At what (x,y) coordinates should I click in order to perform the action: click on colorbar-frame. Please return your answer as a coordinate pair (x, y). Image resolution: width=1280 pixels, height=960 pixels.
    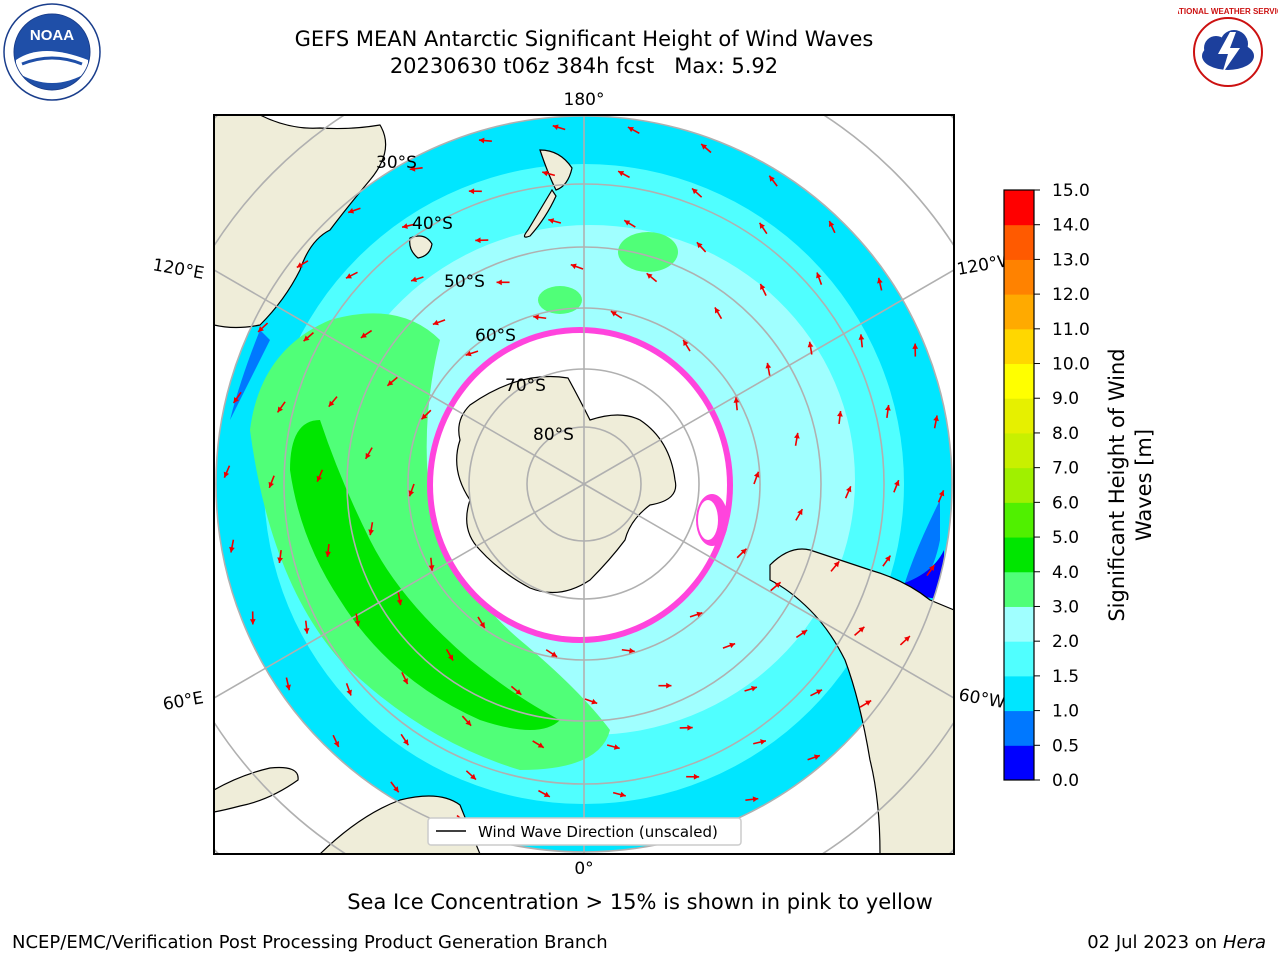
    Looking at the image, I should click on (1019, 485).